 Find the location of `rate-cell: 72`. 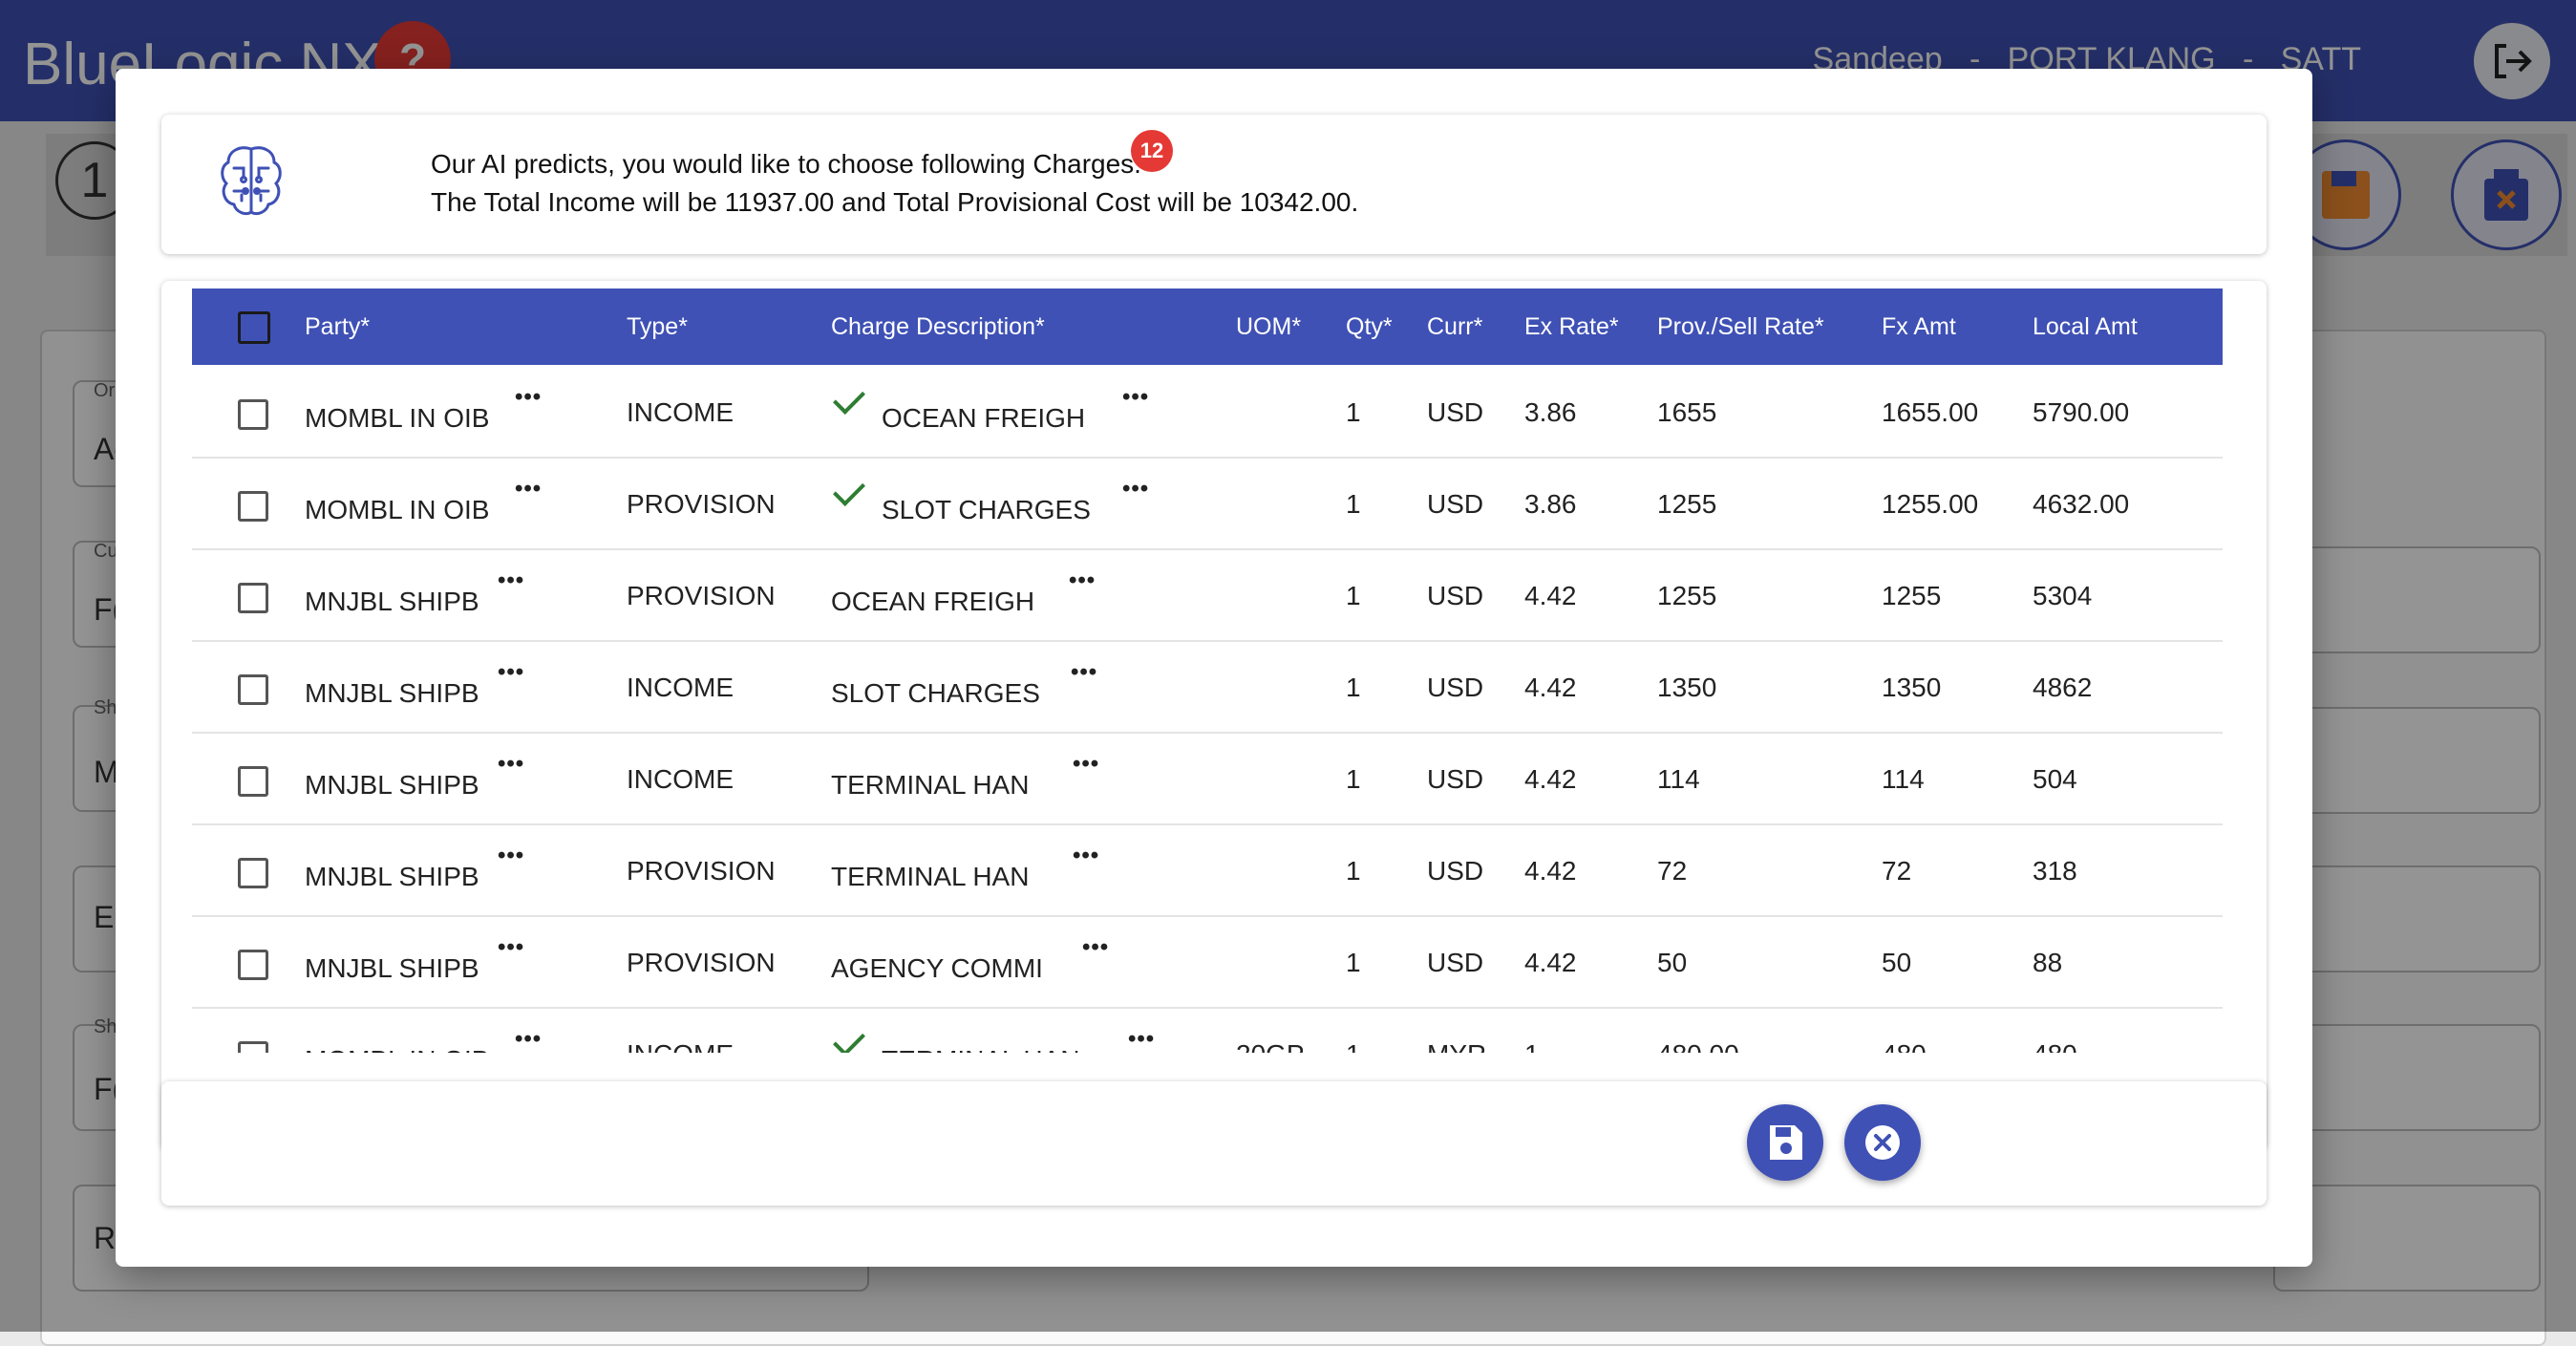

rate-cell: 72 is located at coordinates (1672, 871).